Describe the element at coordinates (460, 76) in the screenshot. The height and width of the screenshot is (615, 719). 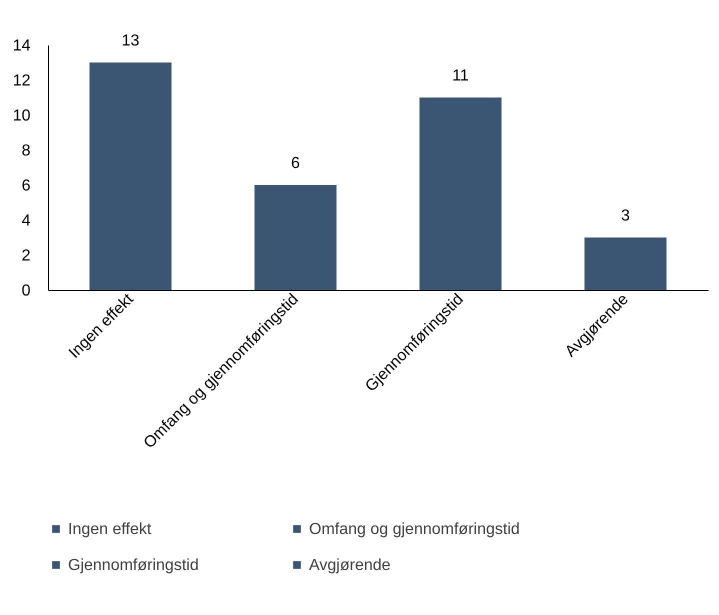
I see `data-label: 11` at that location.